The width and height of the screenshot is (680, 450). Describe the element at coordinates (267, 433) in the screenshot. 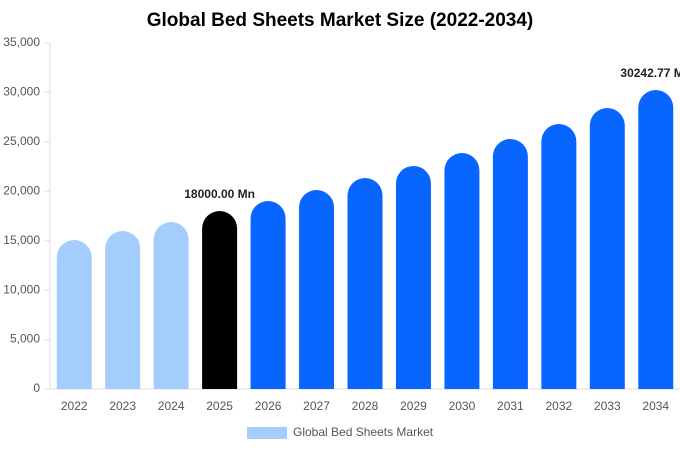

I see `legend-swatch` at that location.